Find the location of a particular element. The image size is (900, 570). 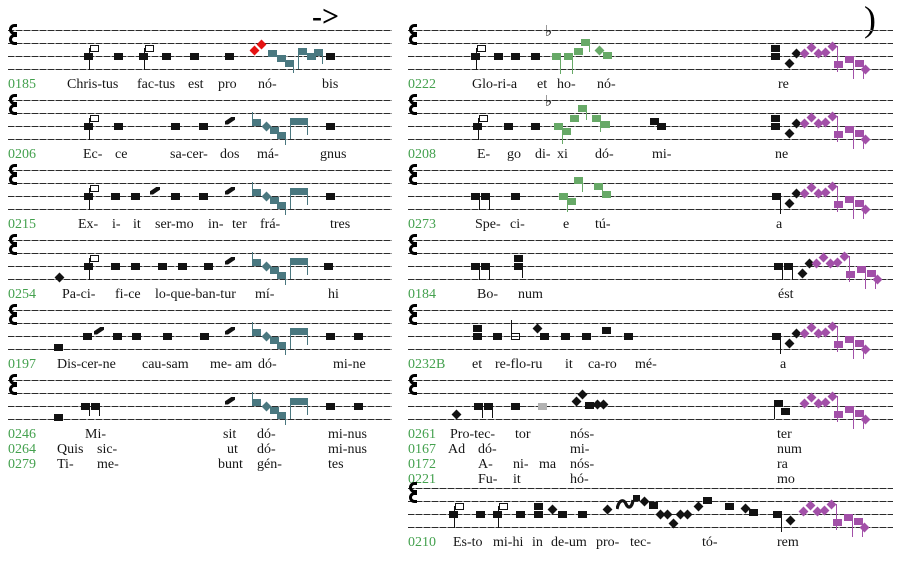

lyric-syllable: Mi- is located at coordinates (95, 434).